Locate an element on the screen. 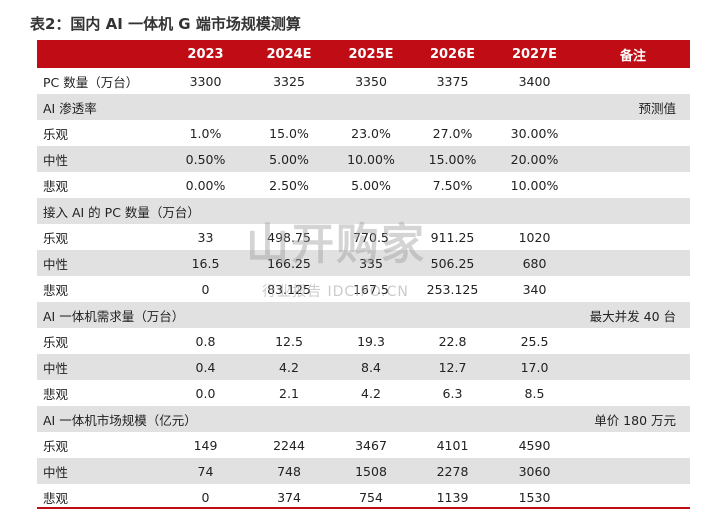 This screenshot has height=513, width=714. value-cell: 8.4 is located at coordinates (371, 367).